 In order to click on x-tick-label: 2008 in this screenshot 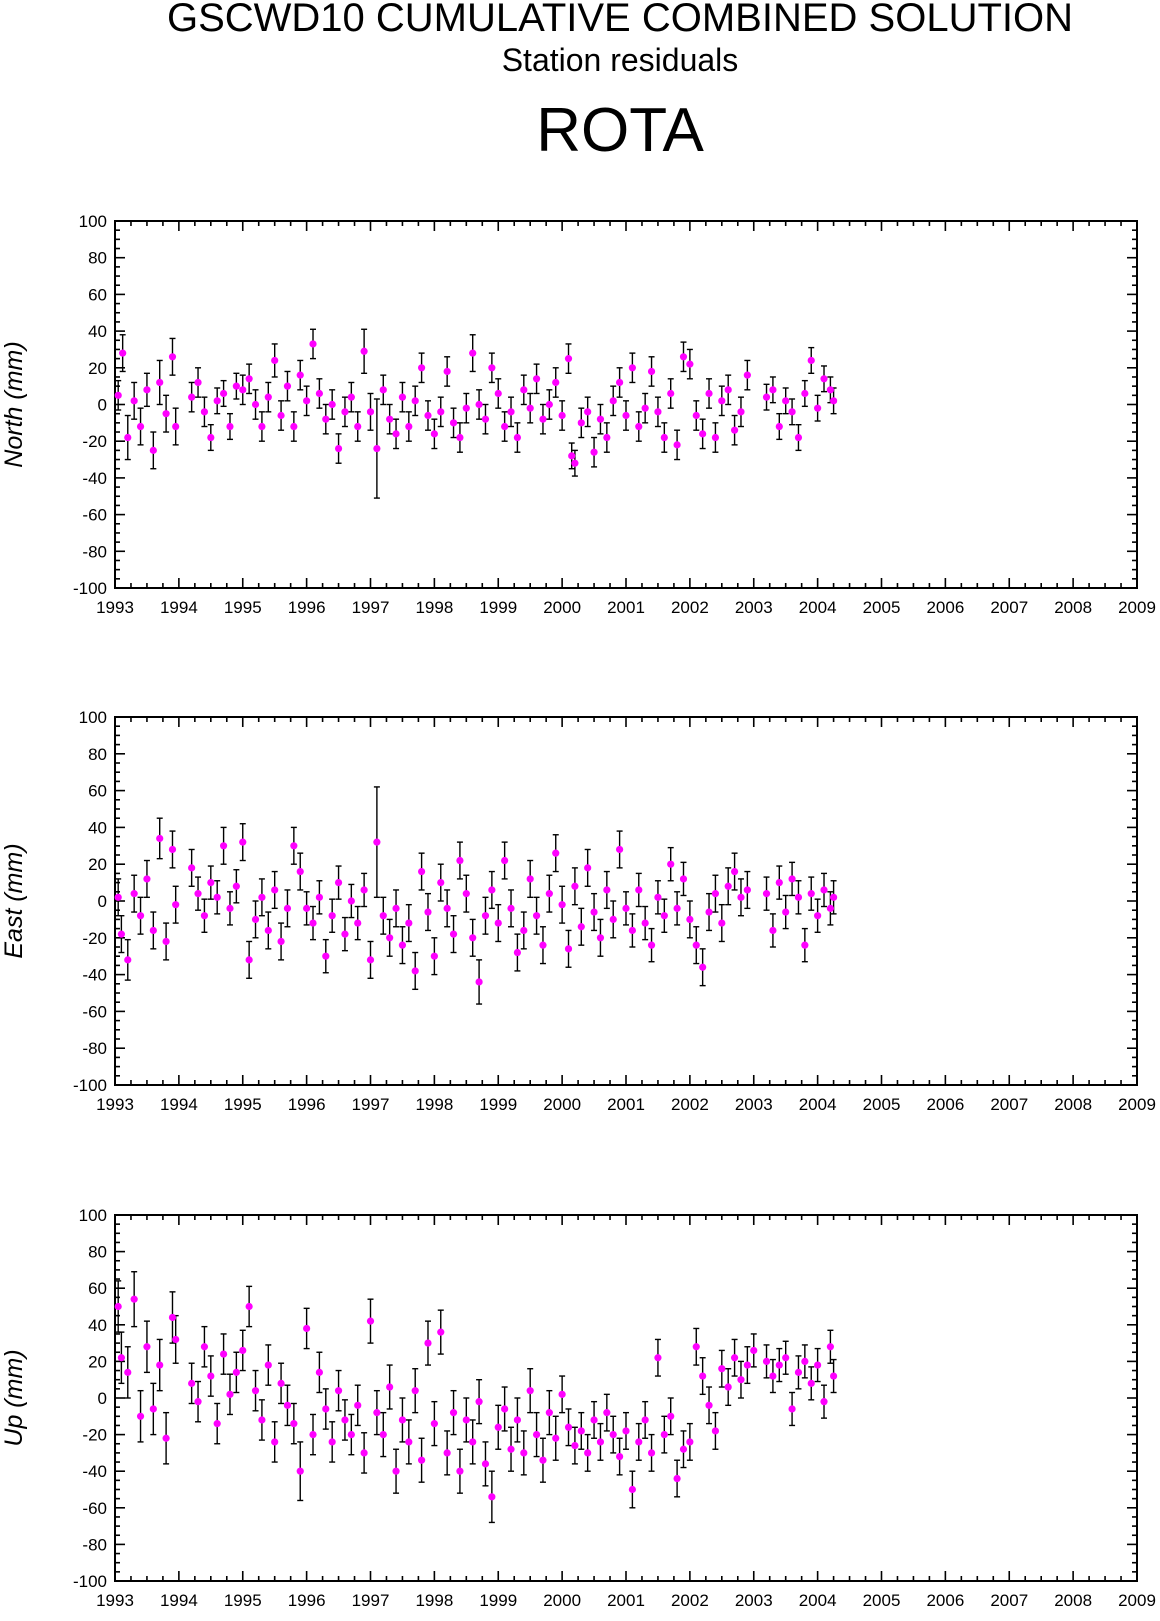, I will do `click(1073, 607)`.